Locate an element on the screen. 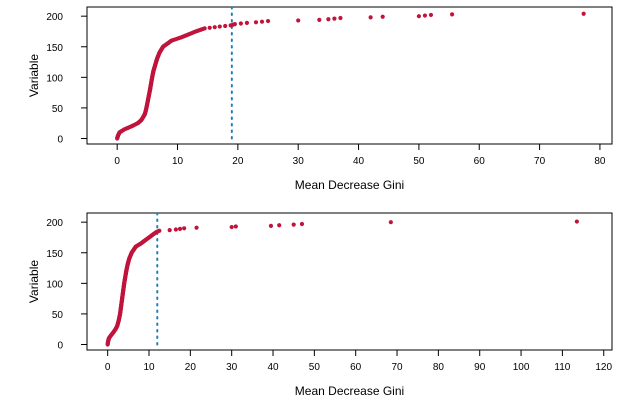 The height and width of the screenshot is (406, 622). x-tick-label: 110 is located at coordinates (562, 367).